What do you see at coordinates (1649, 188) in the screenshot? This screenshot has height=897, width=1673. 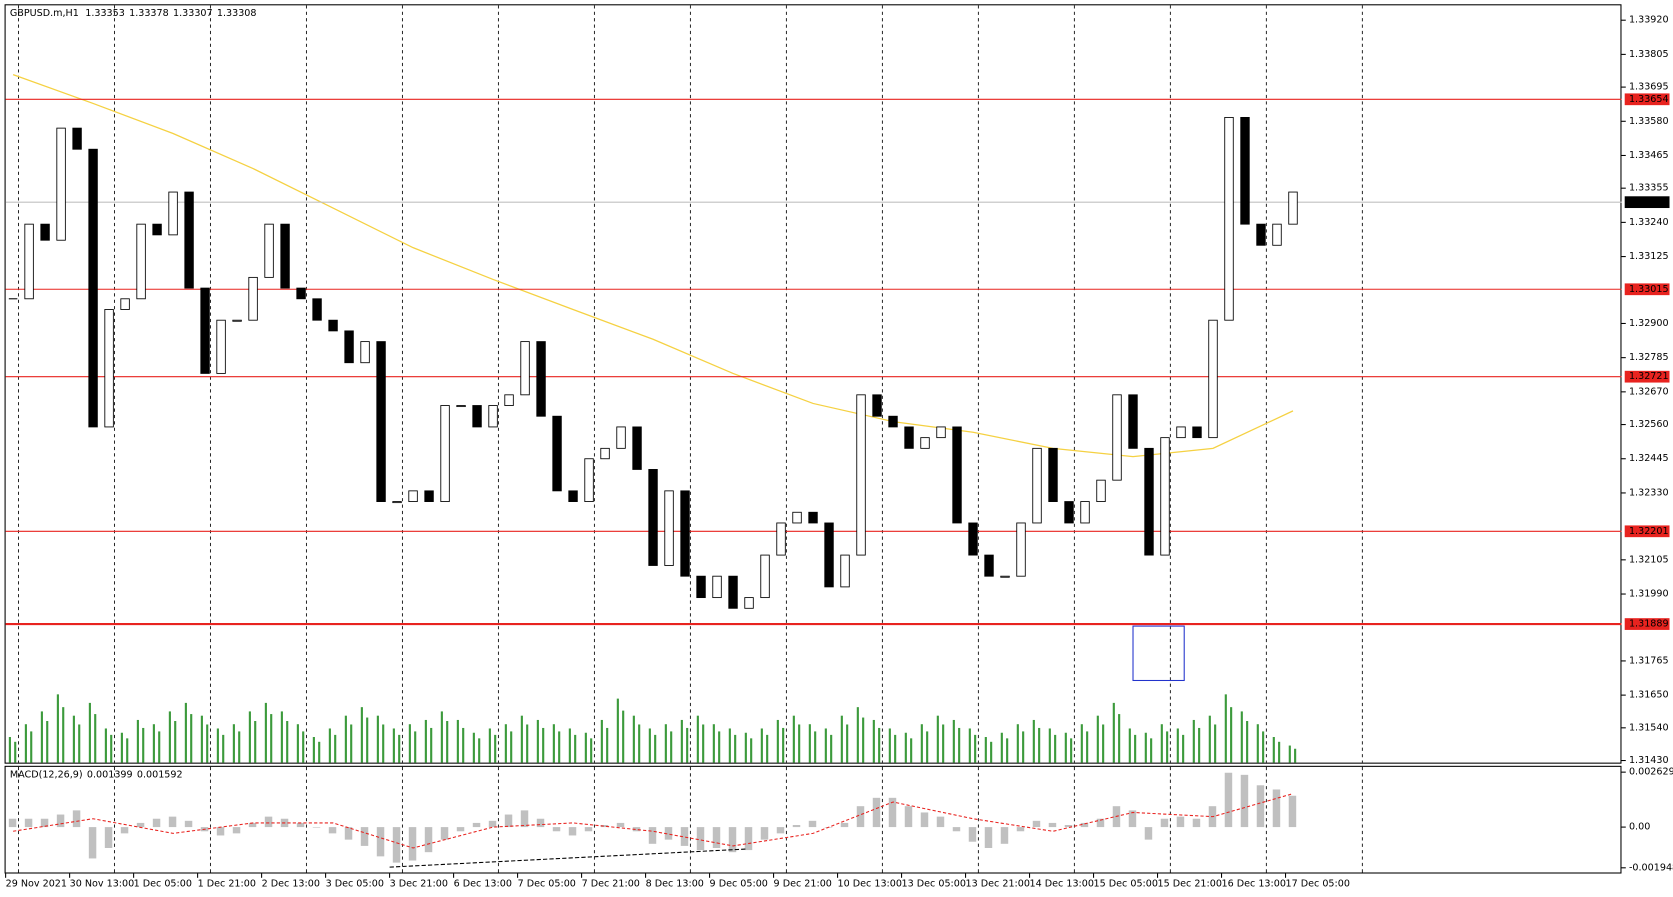 I see `y-tick-label: 1.33355` at bounding box center [1649, 188].